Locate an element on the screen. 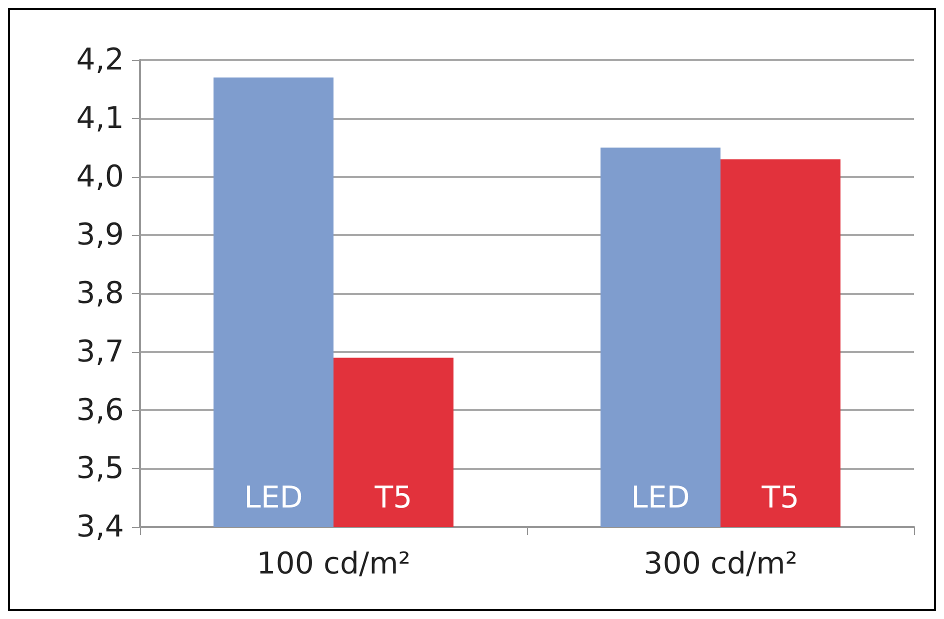  y-tick-label: 3,9 is located at coordinates (100, 235).